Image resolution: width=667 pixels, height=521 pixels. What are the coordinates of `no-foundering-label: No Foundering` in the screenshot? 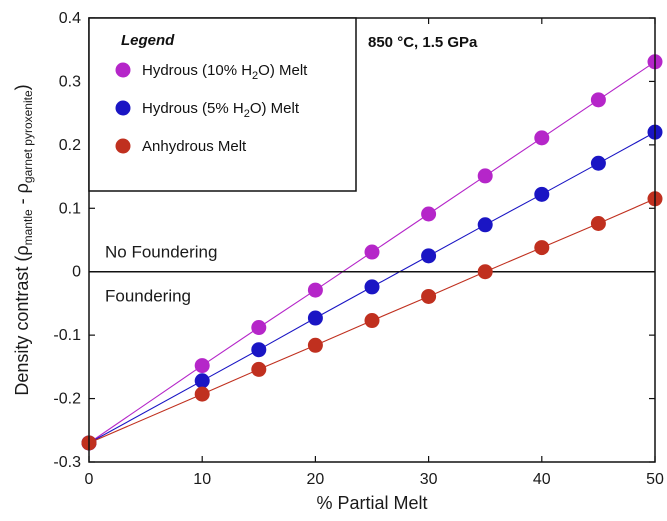 It's located at (161, 252).